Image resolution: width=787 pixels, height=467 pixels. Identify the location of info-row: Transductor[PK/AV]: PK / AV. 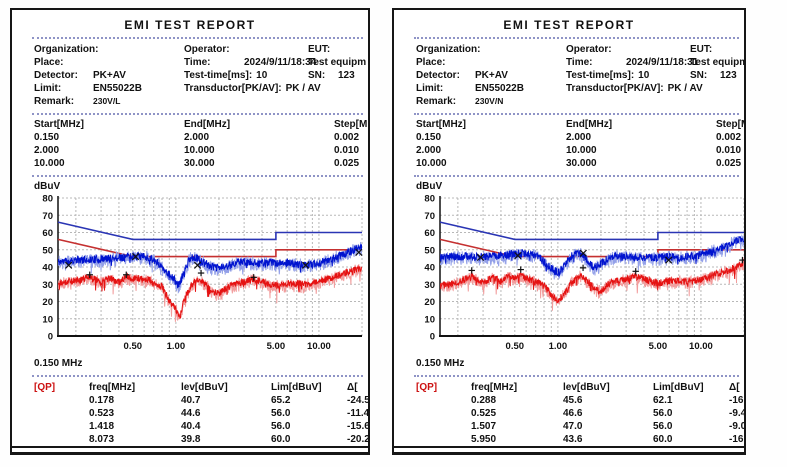
(252, 88).